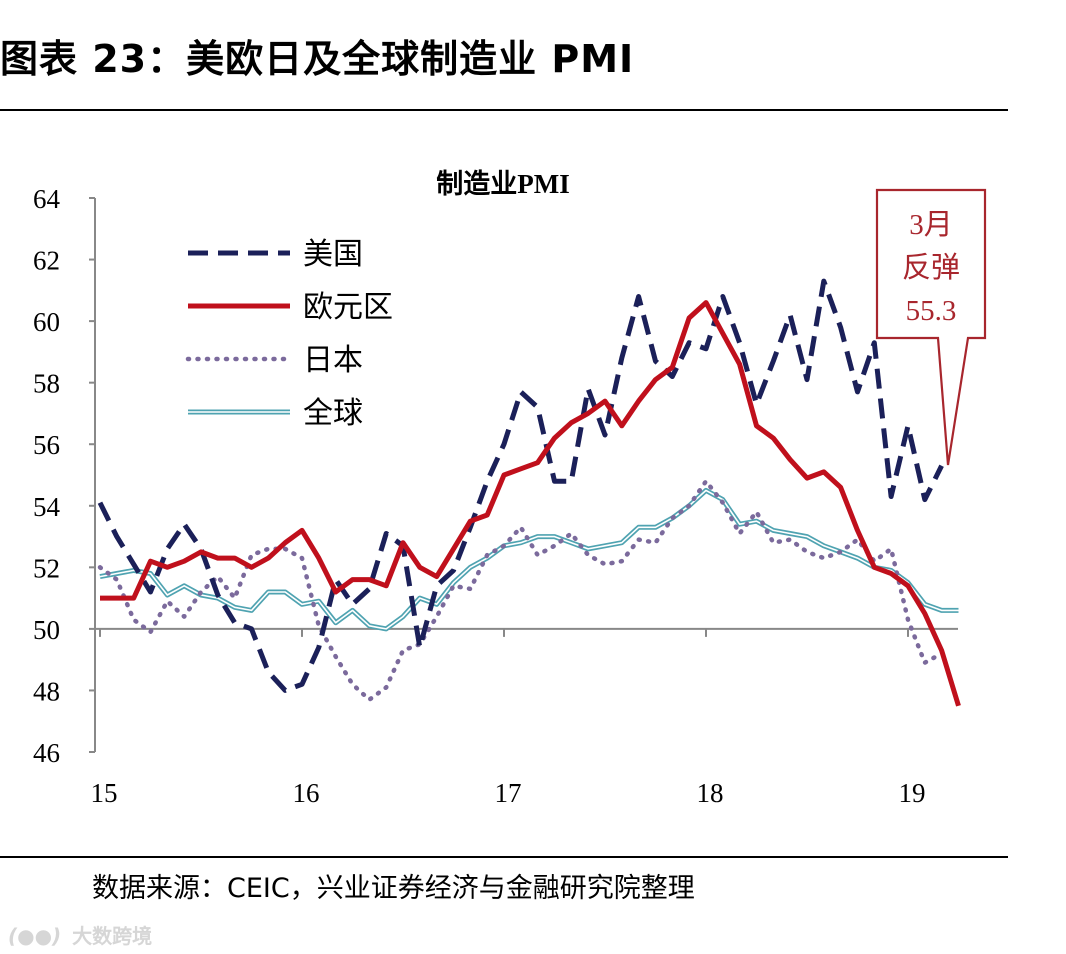 The image size is (1066, 954). Describe the element at coordinates (710, 793) in the screenshot. I see `x-tick-label: 18` at that location.